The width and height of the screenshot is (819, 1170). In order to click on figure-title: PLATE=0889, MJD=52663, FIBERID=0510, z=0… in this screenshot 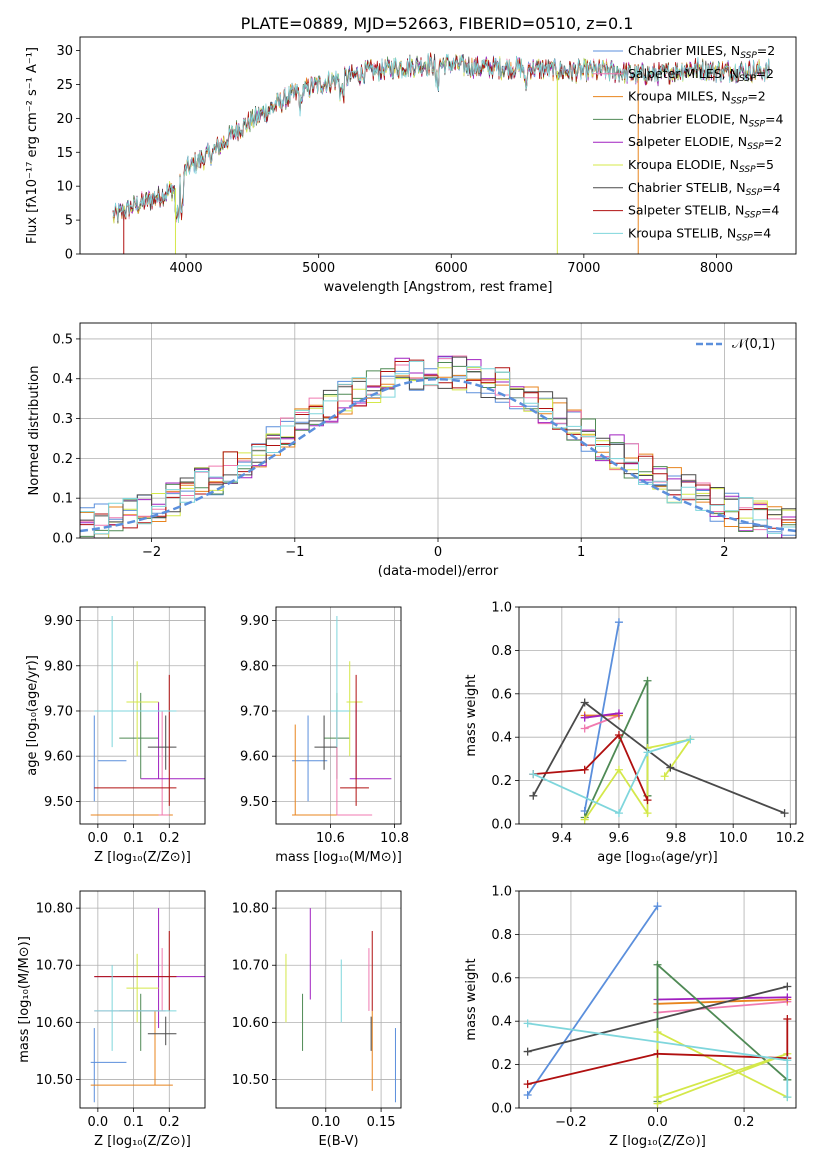, I will do `click(437, 23)`.